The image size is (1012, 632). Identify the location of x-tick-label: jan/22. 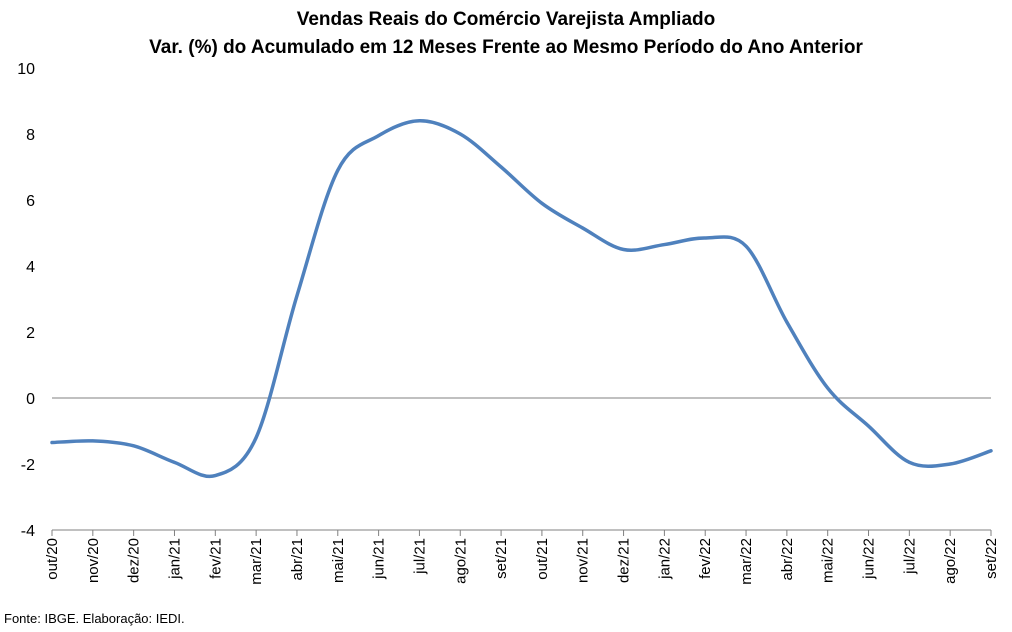
(664, 559).